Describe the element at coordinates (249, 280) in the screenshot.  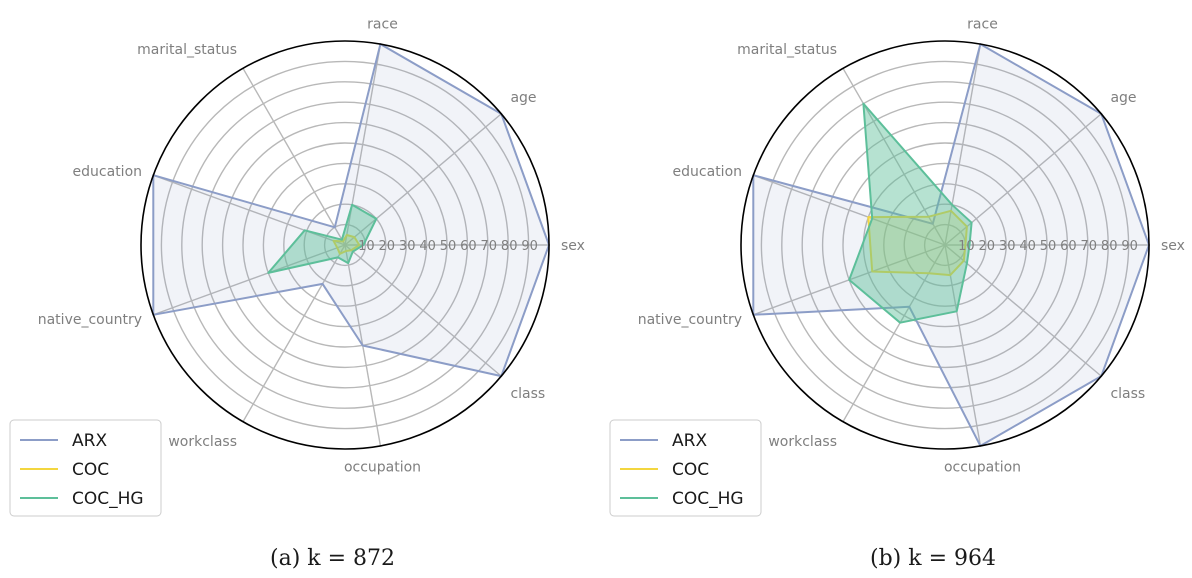
I see `spoke-native_country` at that location.